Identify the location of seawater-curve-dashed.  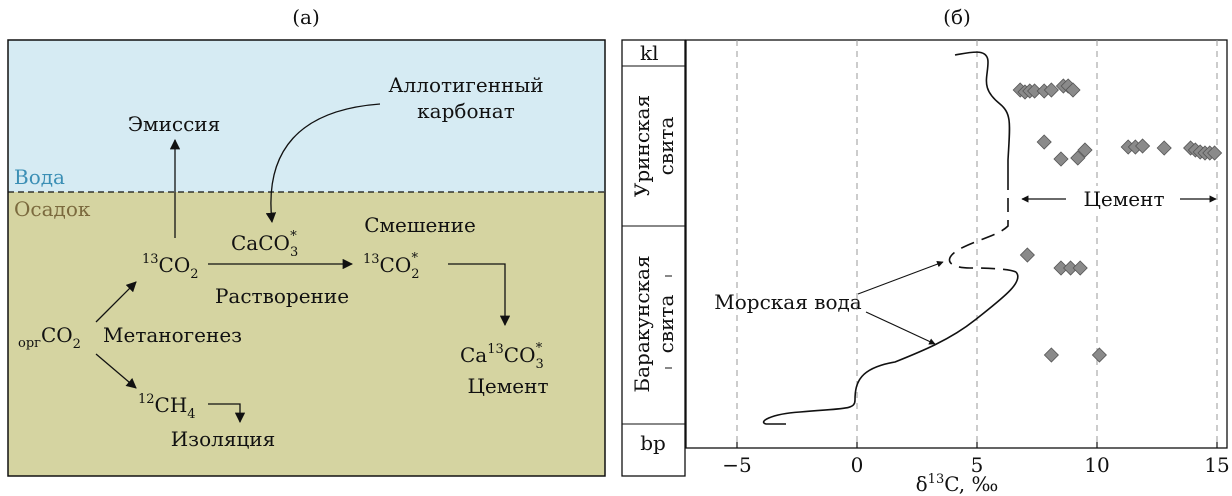
(982, 224).